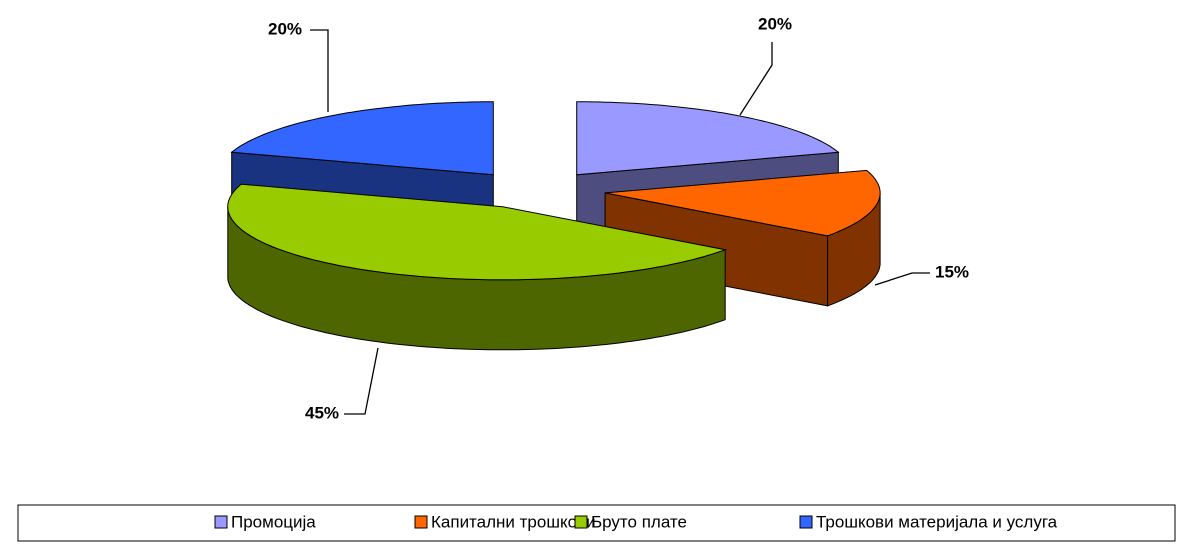 Image resolution: width=1188 pixels, height=544 pixels. Describe the element at coordinates (322, 412) in the screenshot. I see `data-label: 45%` at that location.